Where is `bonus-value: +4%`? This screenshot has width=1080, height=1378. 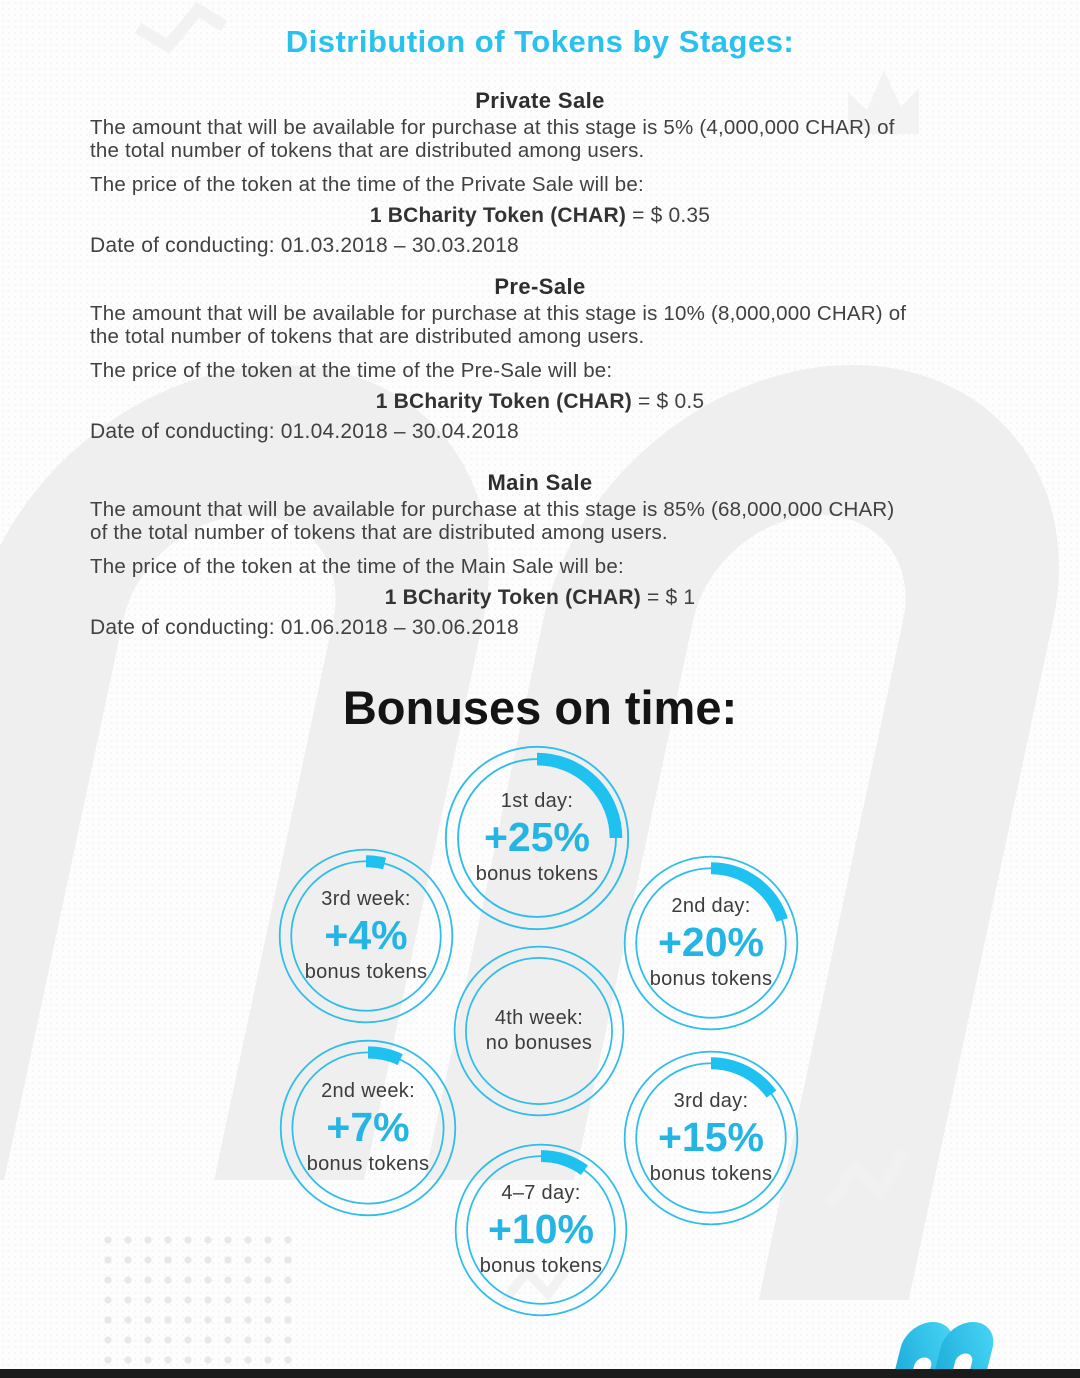
bonus-value: +4% is located at coordinates (366, 935).